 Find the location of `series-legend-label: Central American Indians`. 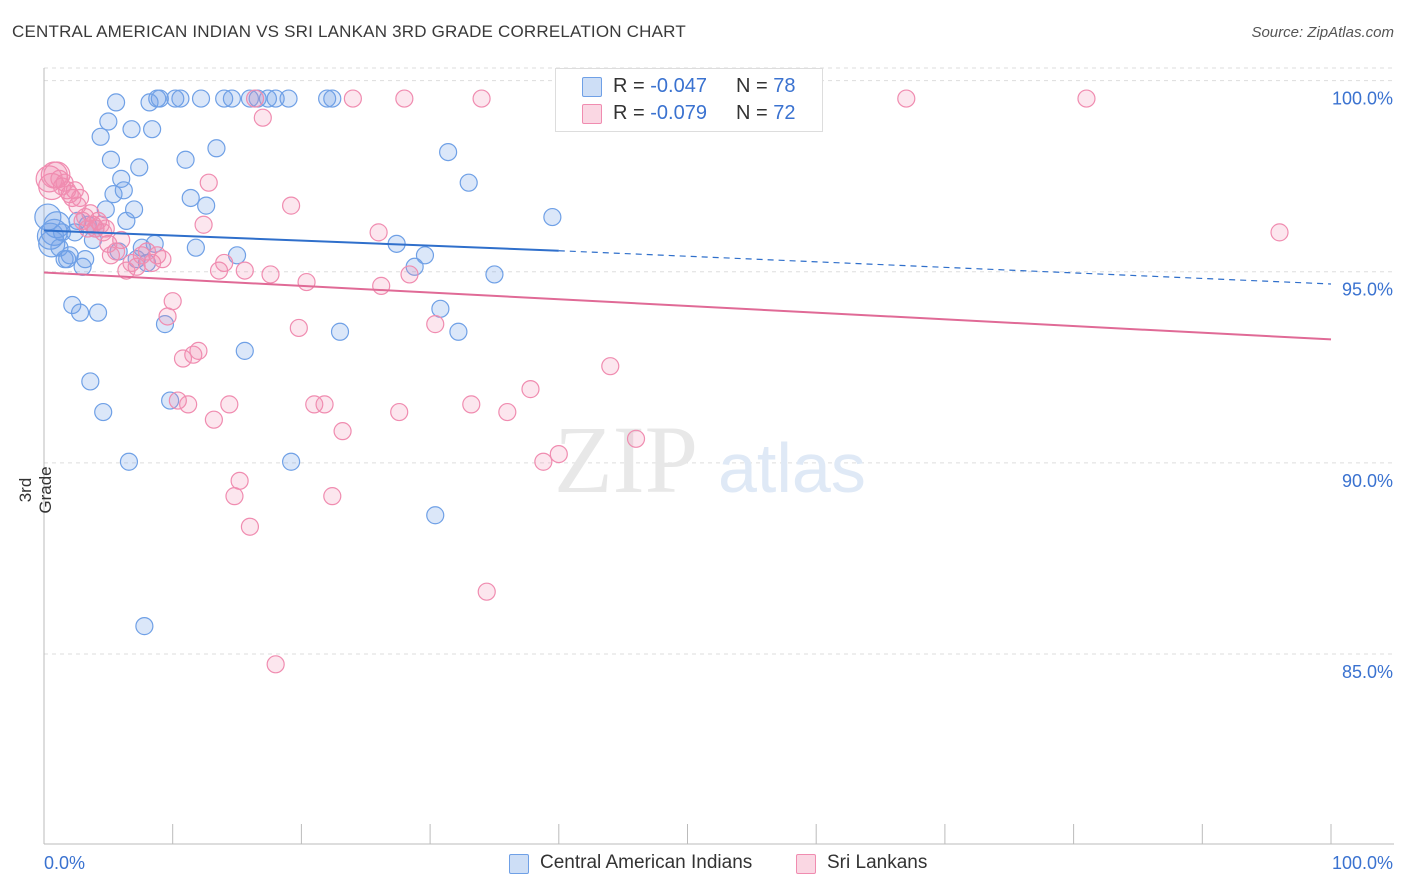

series-legend-label: Central American Indians is located at coordinates (646, 862).